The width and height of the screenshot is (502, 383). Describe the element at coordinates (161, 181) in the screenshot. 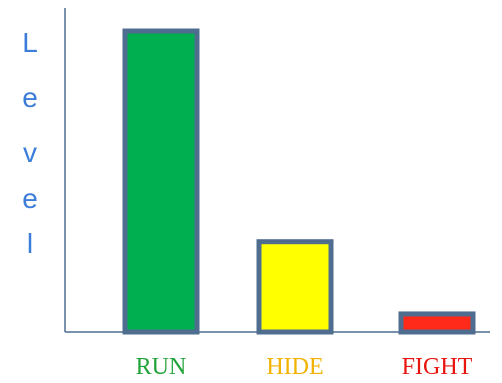

I see `bar-run` at that location.